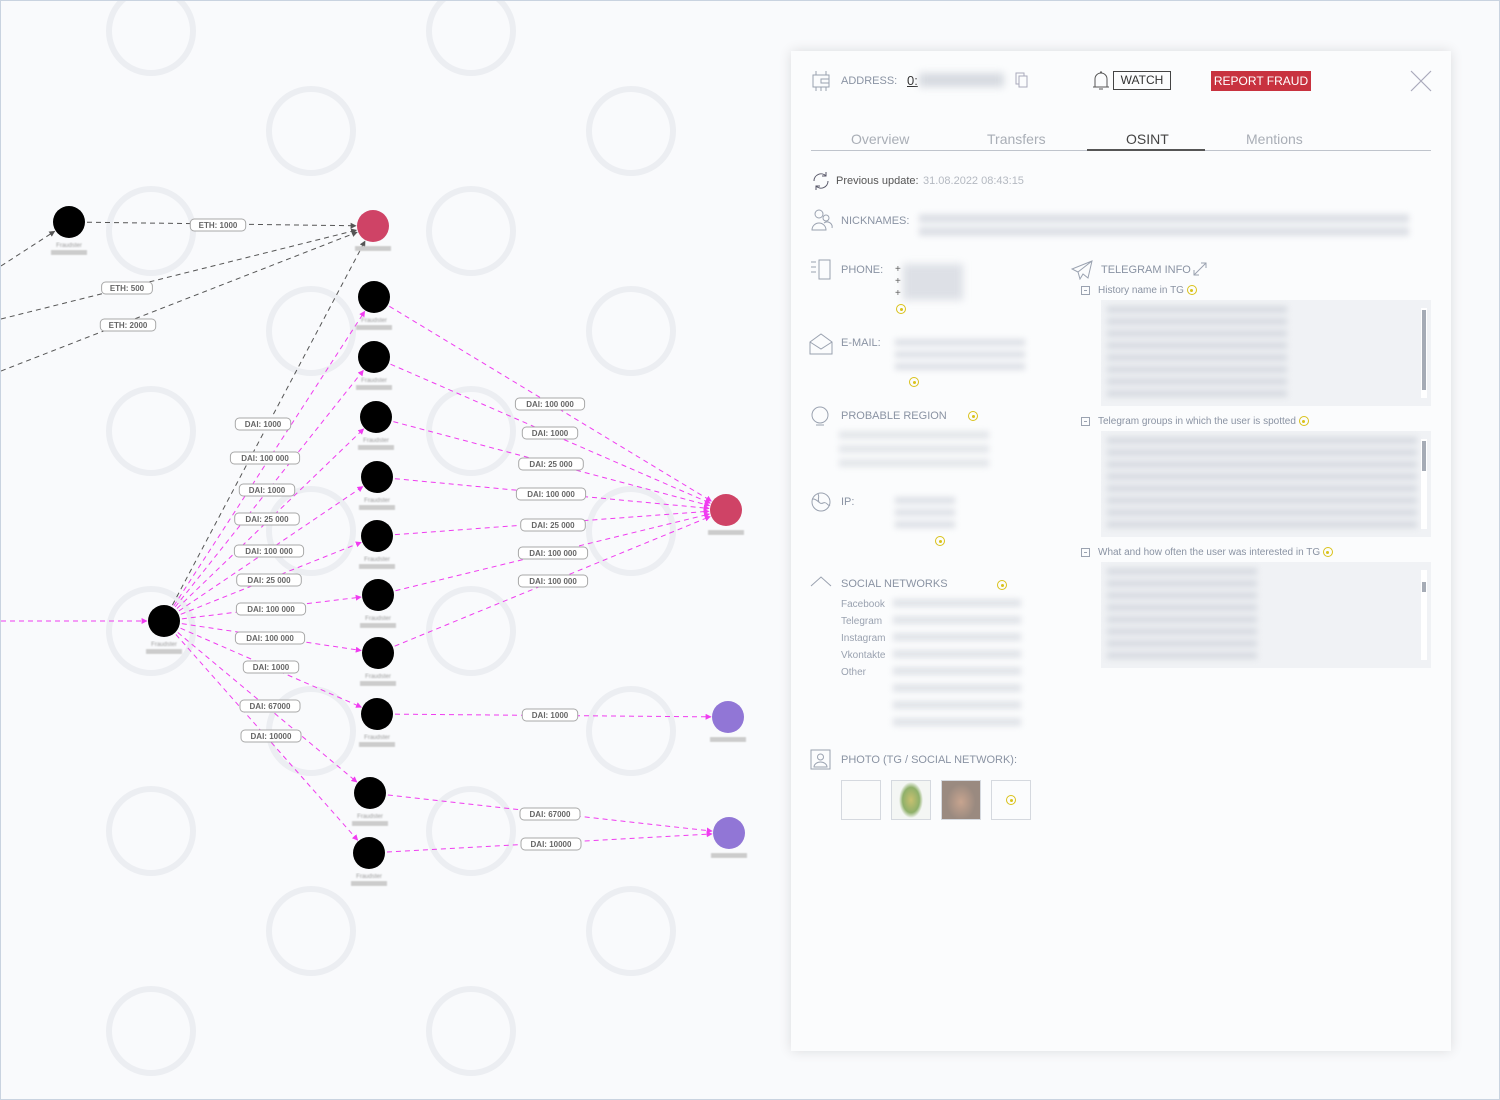 The width and height of the screenshot is (1500, 1100). Describe the element at coordinates (898, 293) in the screenshot. I see `phone-item: +` at that location.